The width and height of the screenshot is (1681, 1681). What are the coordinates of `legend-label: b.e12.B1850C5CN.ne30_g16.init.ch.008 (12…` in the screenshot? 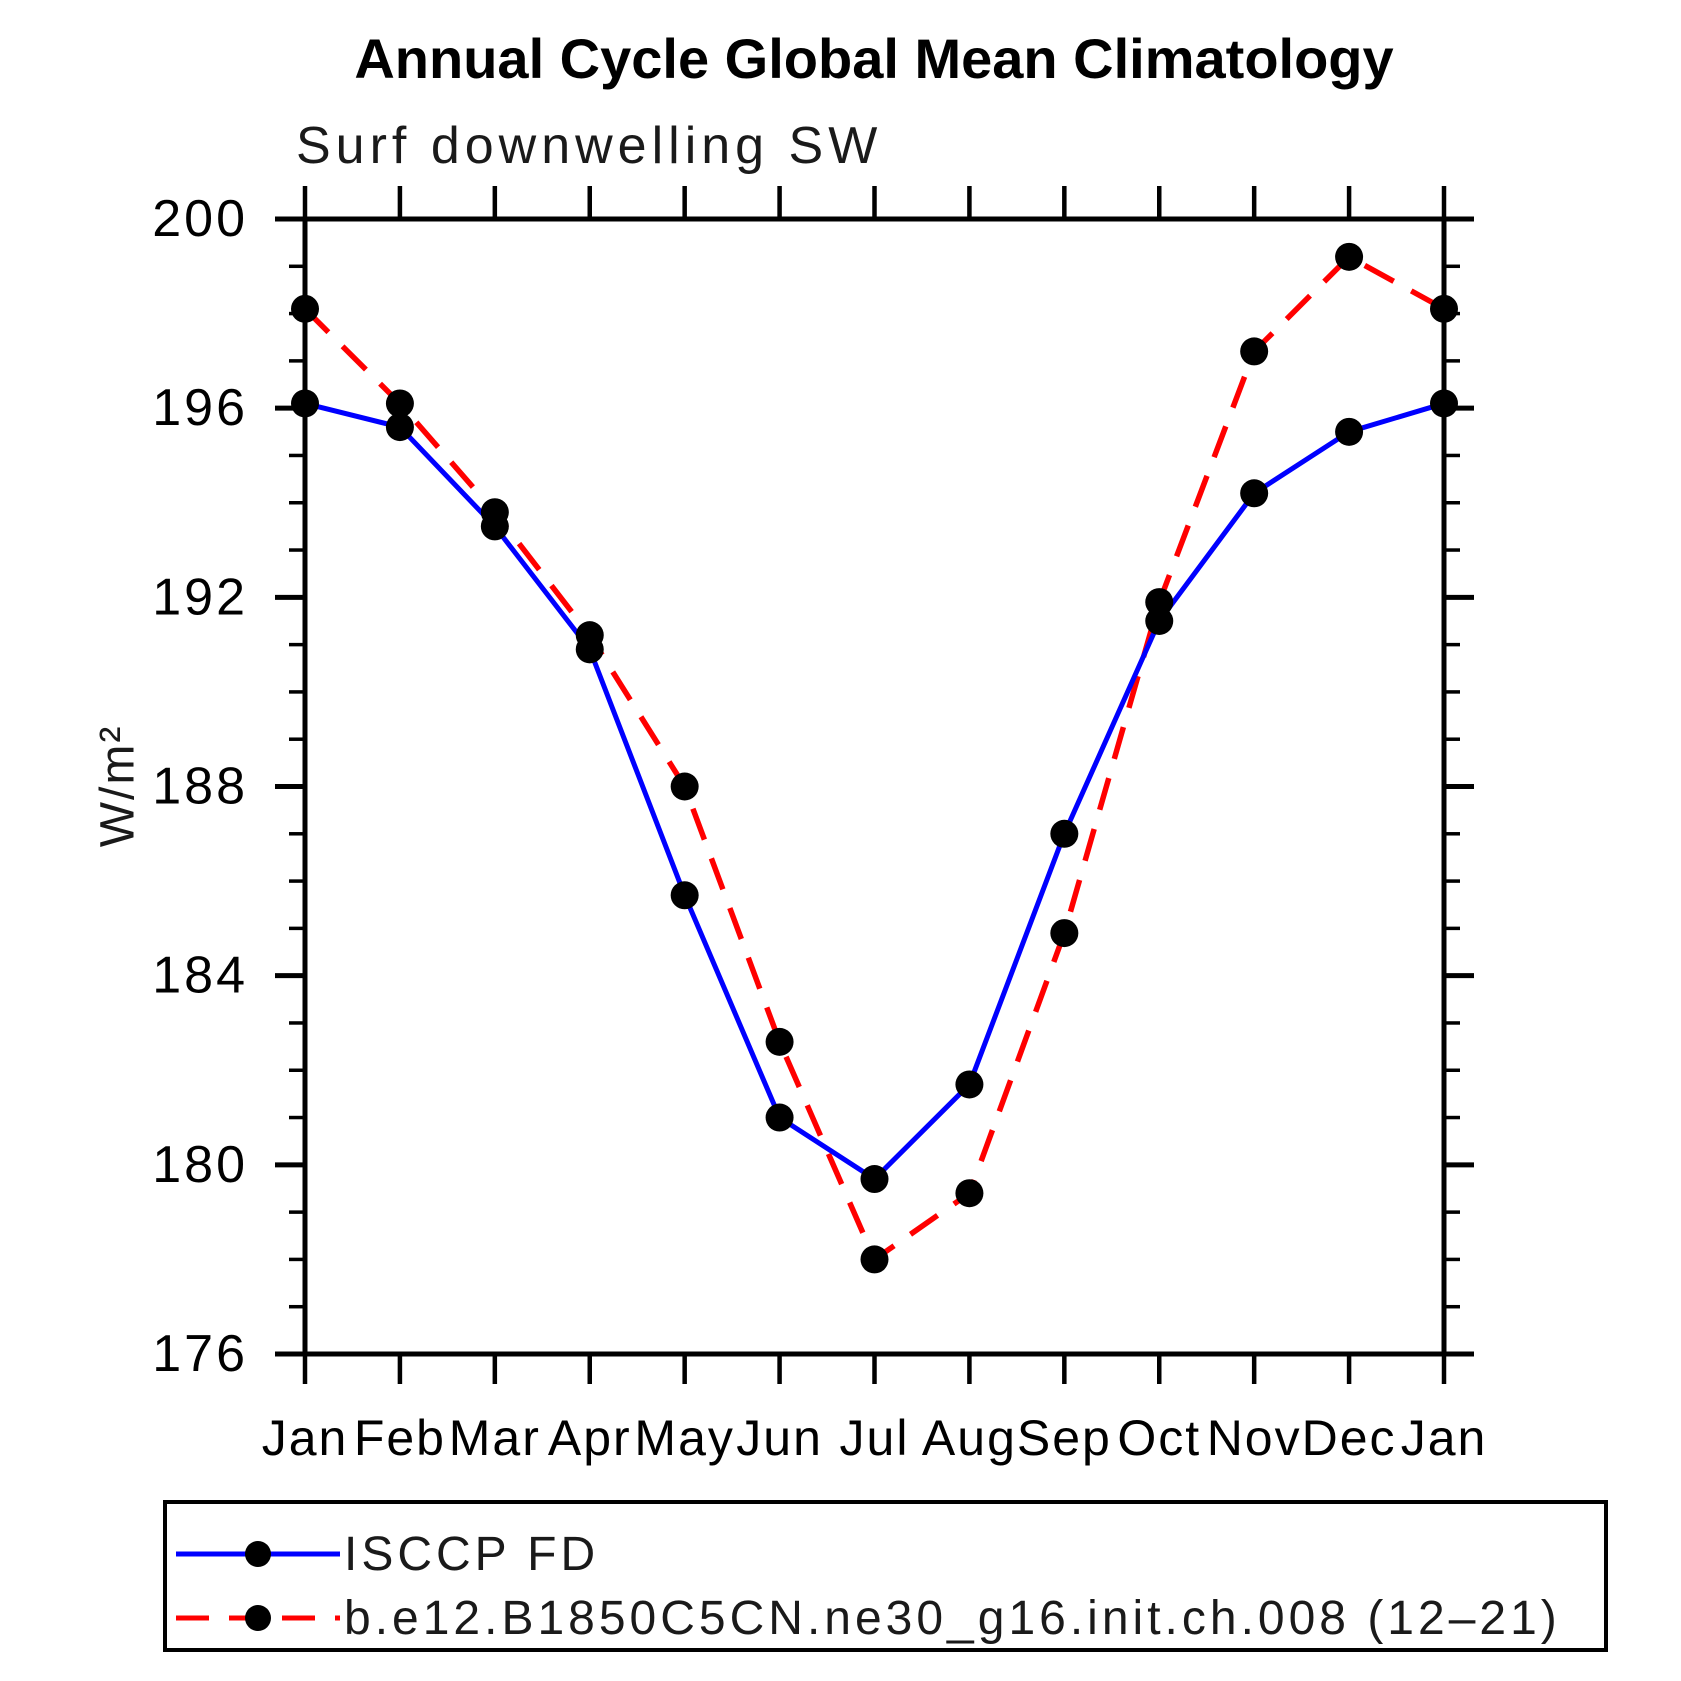 It's located at (952, 1618).